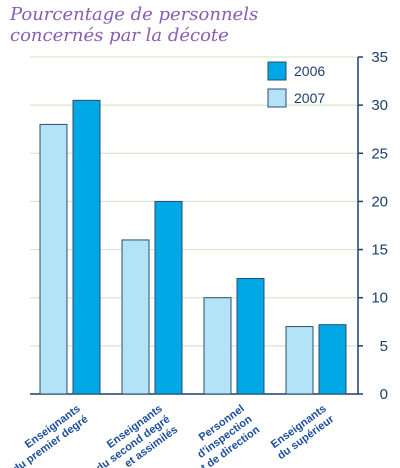 Image resolution: width=400 pixels, height=468 pixels. Describe the element at coordinates (133, 435) in the screenshot. I see `category-label: Enseignantsdu second degréet assimilés` at that location.